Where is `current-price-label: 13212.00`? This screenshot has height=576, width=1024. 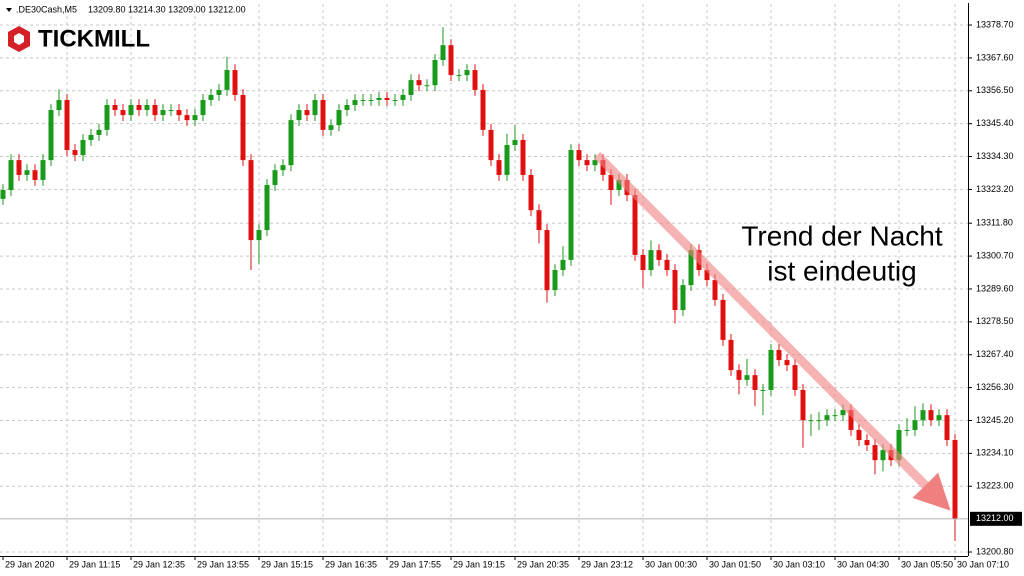 current-price-label: 13212.00 is located at coordinates (995, 518).